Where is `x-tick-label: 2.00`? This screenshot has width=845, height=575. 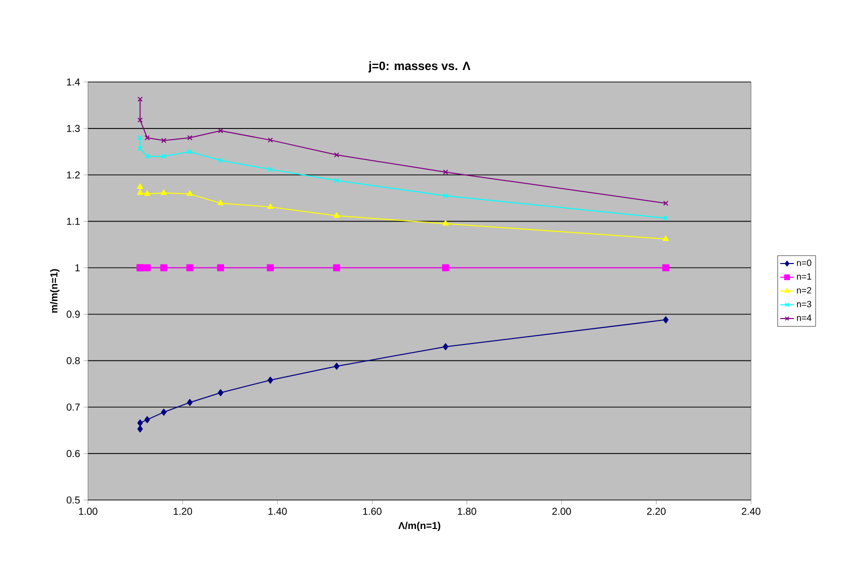 x-tick-label: 2.00 is located at coordinates (561, 511).